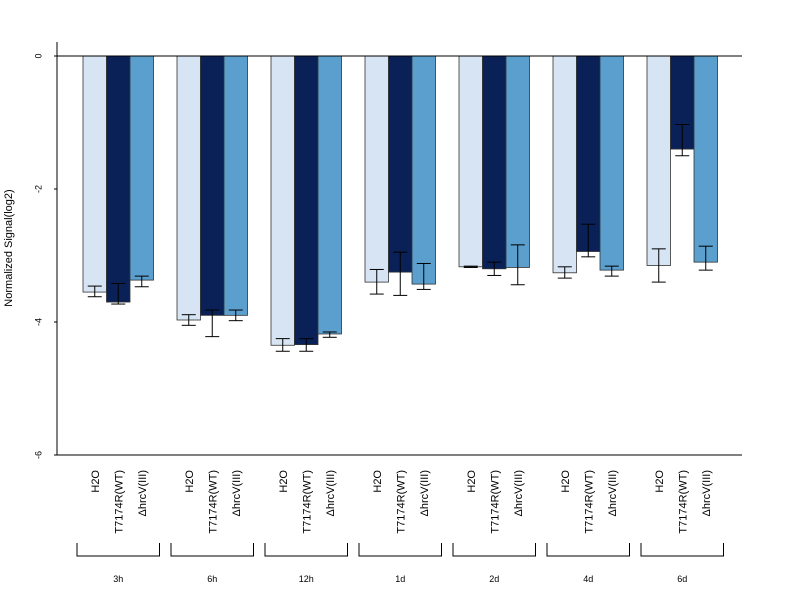  What do you see at coordinates (494, 579) in the screenshot?
I see `group-label: 2d` at bounding box center [494, 579].